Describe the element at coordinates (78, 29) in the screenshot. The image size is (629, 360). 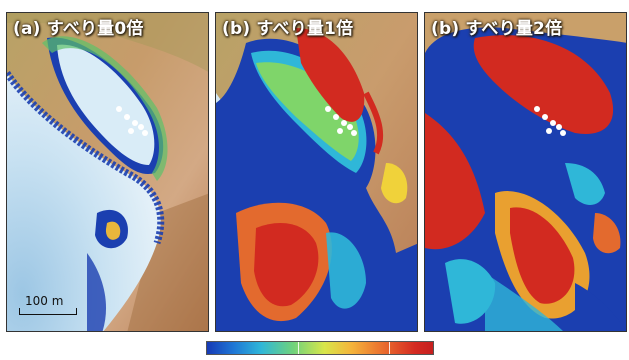
I see `panel-label: (a) すべり量0倍` at that location.